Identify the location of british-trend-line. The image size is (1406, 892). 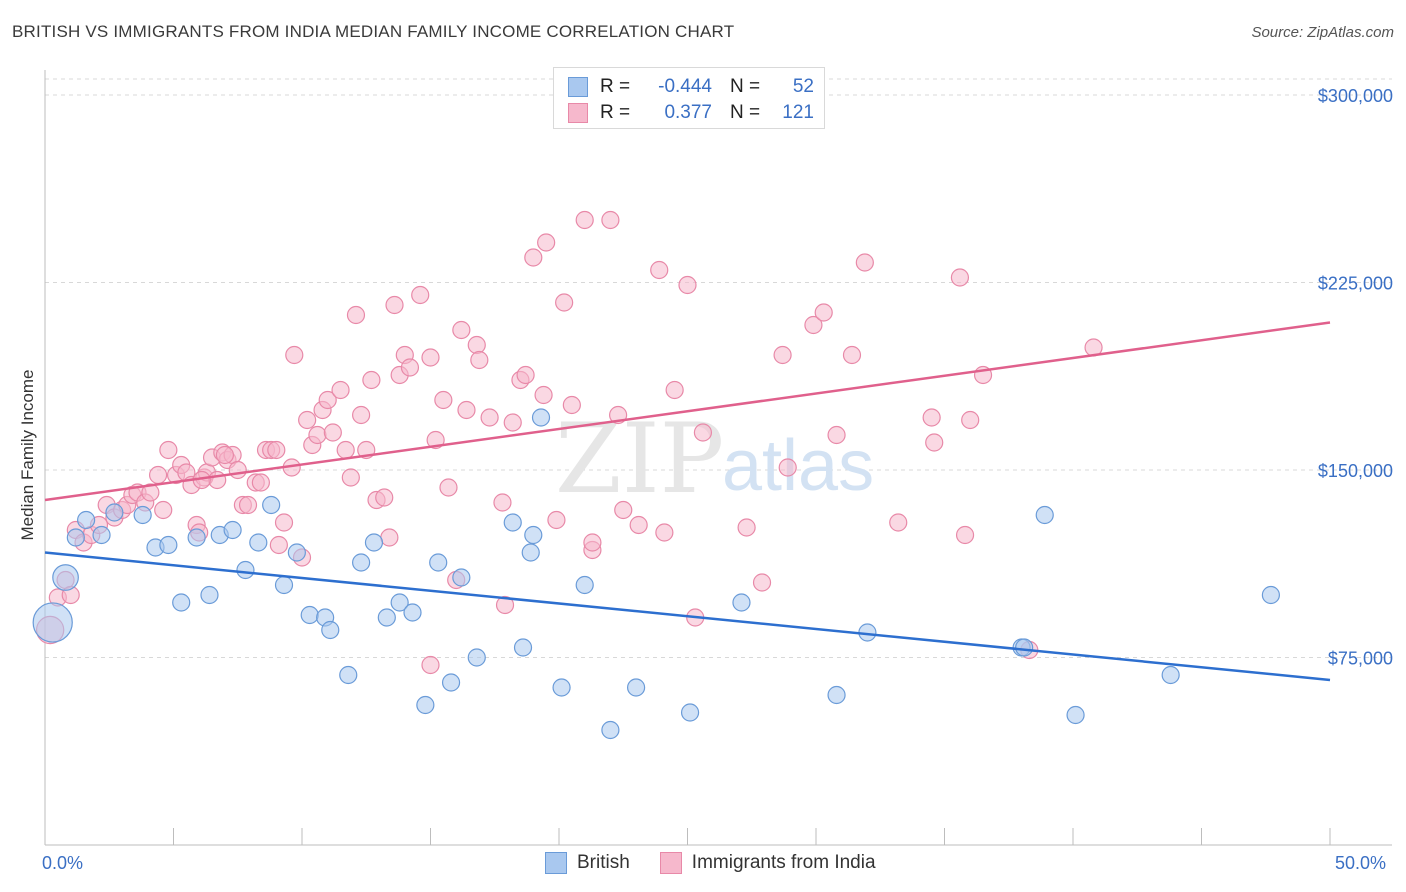
(687, 616).